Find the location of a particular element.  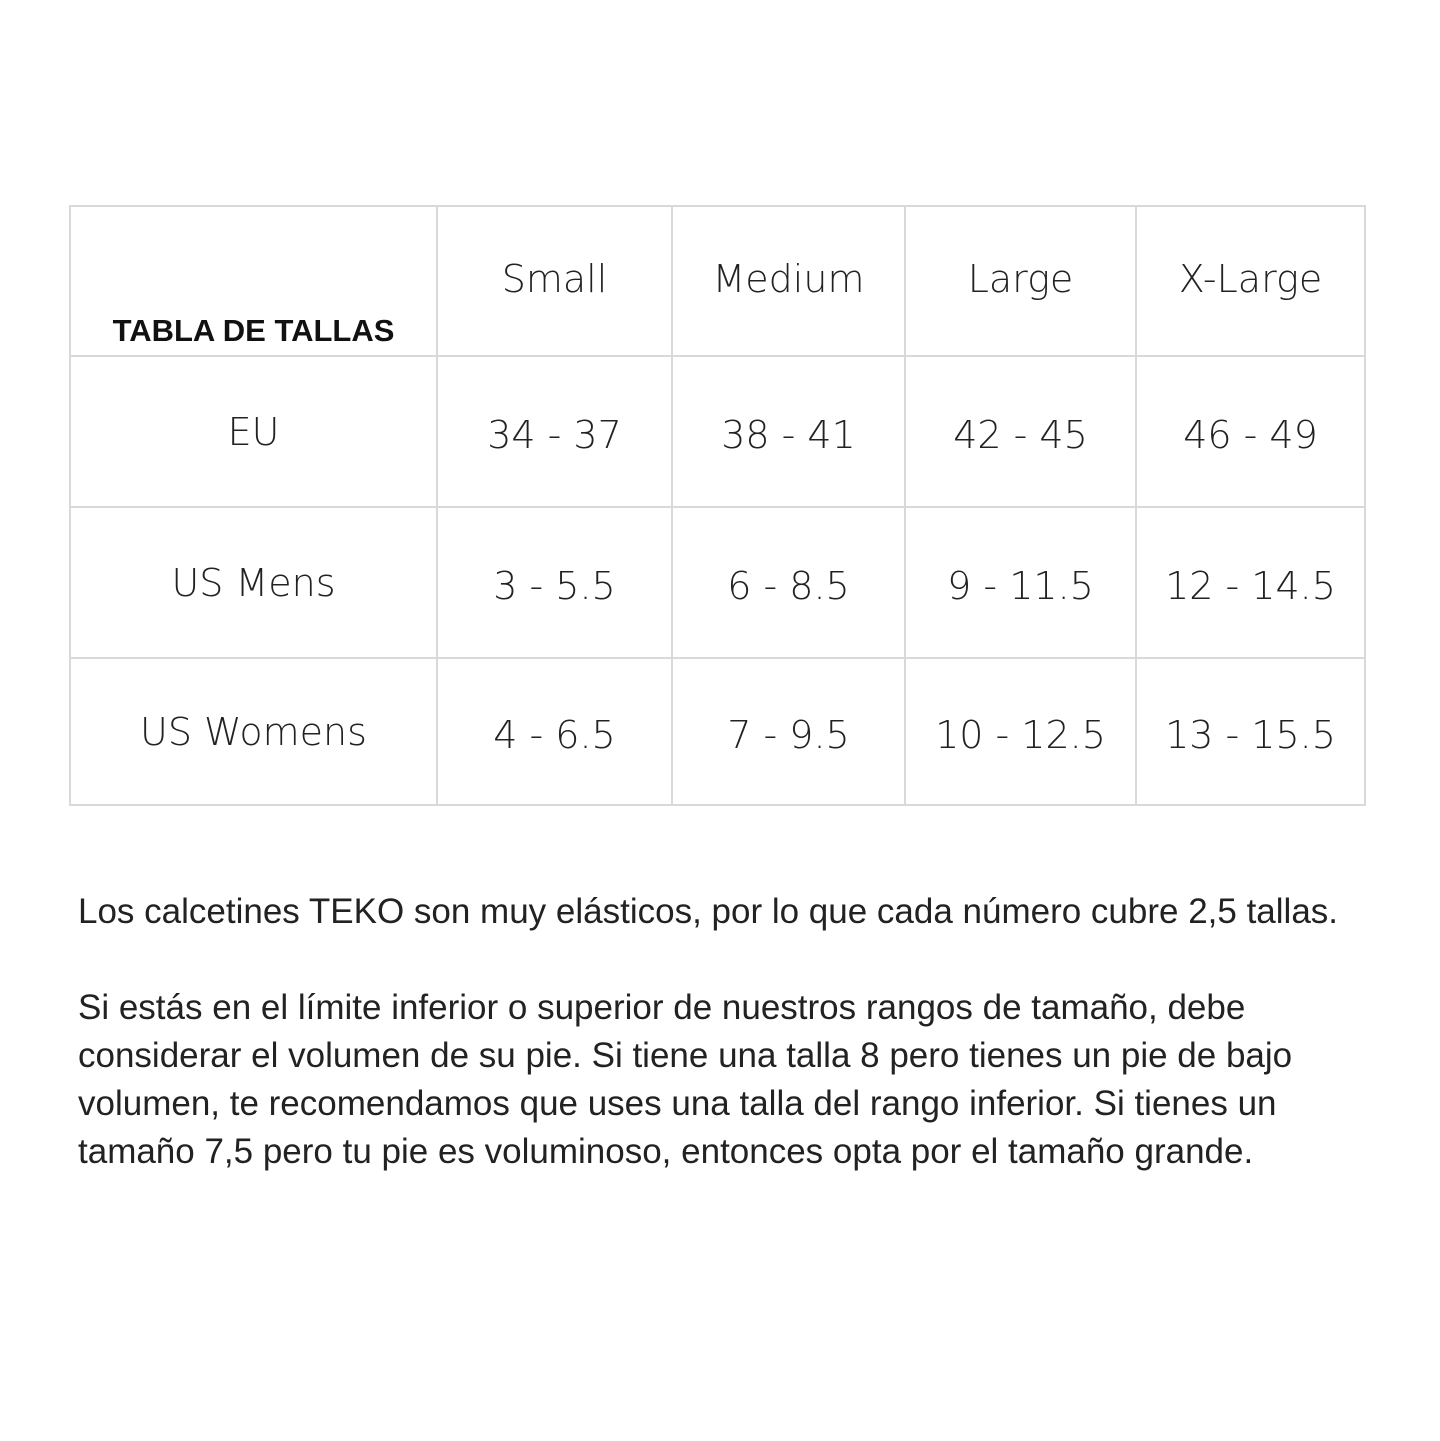

table-cell: 9 - 11.5 is located at coordinates (1021, 583).